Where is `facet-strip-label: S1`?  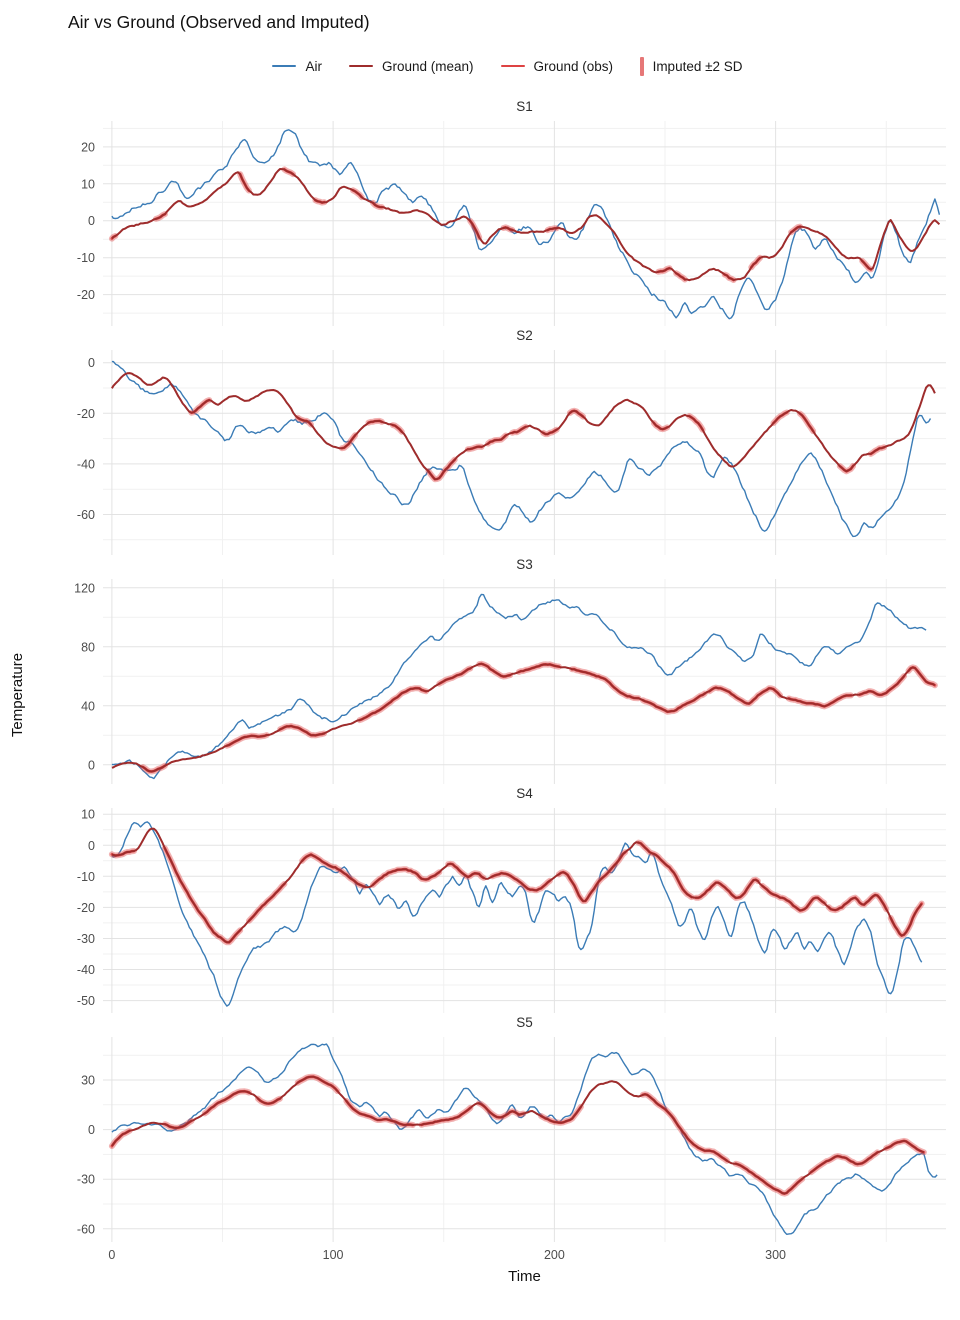
facet-strip-label: S1 is located at coordinates (524, 106).